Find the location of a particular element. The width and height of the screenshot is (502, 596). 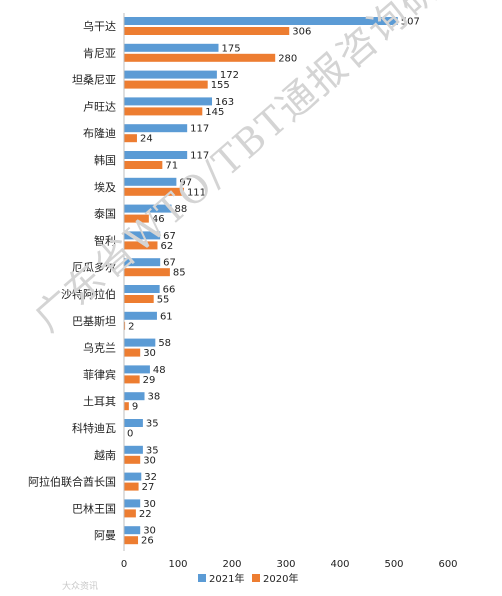

category-label: 菲律宾 is located at coordinates (99, 374).